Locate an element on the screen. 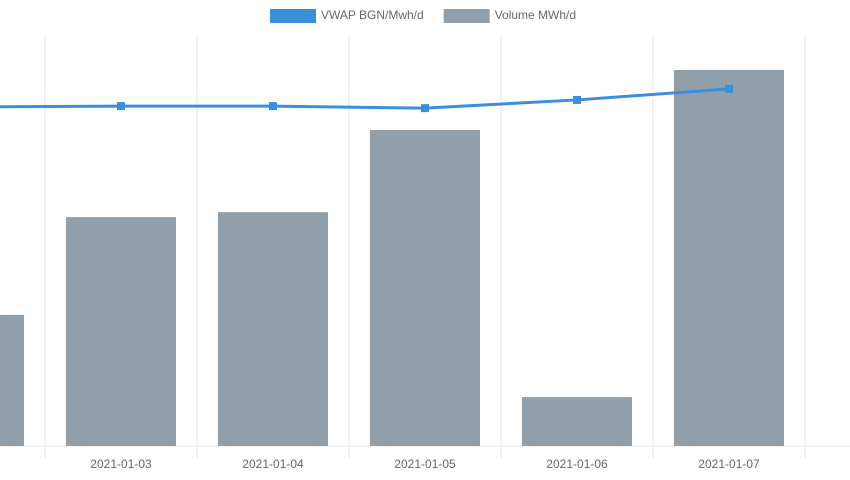 This screenshot has width=850, height=480. x-tick-label: 2021-01-07 is located at coordinates (729, 464).